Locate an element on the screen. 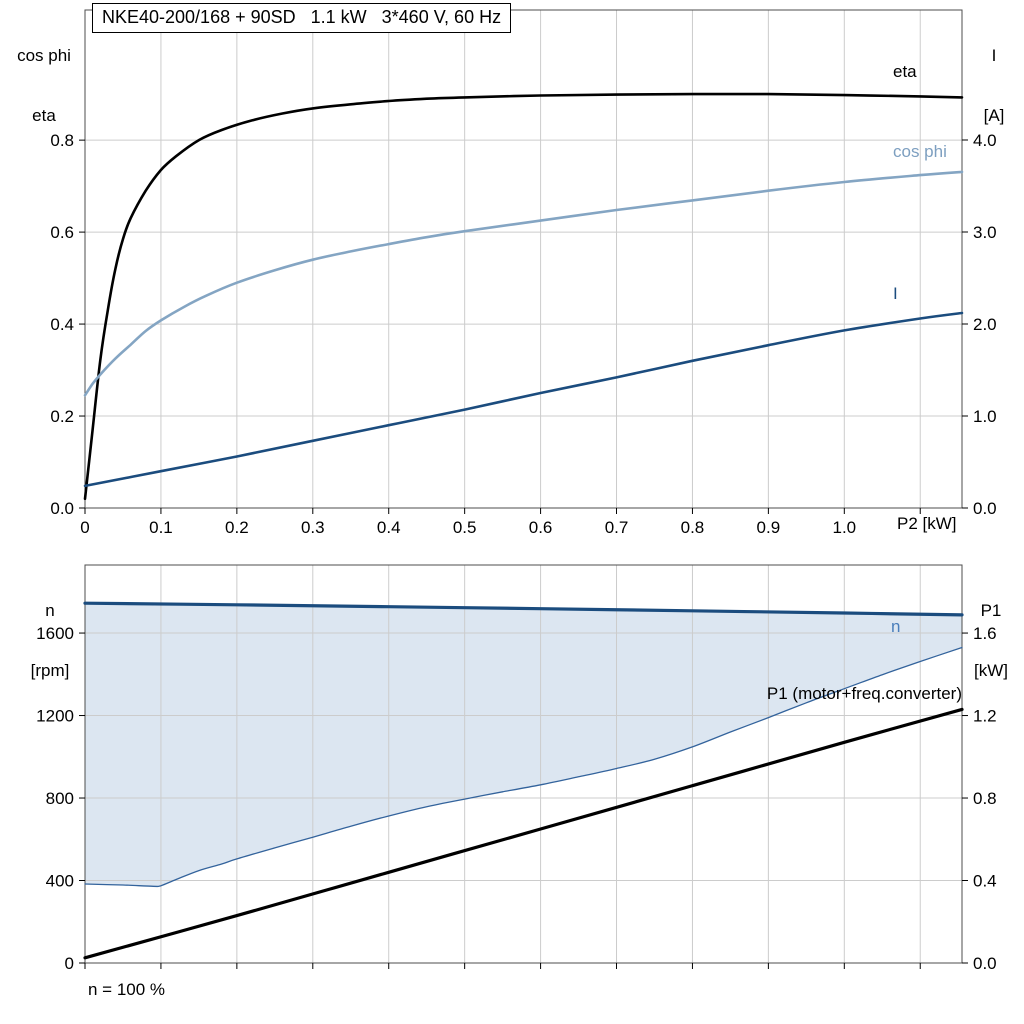 This screenshot has height=1024, width=1024. left-tick-label: 0.2 is located at coordinates (62, 416).